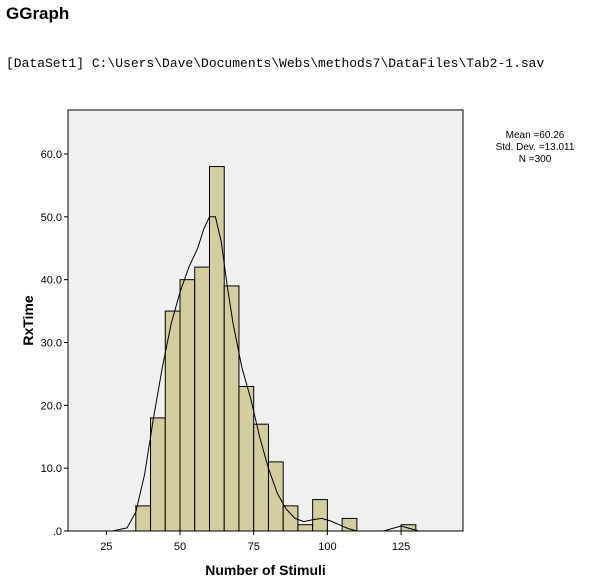  Describe the element at coordinates (265, 570) in the screenshot. I see `x-axis-label: Number of Stimuli` at that location.